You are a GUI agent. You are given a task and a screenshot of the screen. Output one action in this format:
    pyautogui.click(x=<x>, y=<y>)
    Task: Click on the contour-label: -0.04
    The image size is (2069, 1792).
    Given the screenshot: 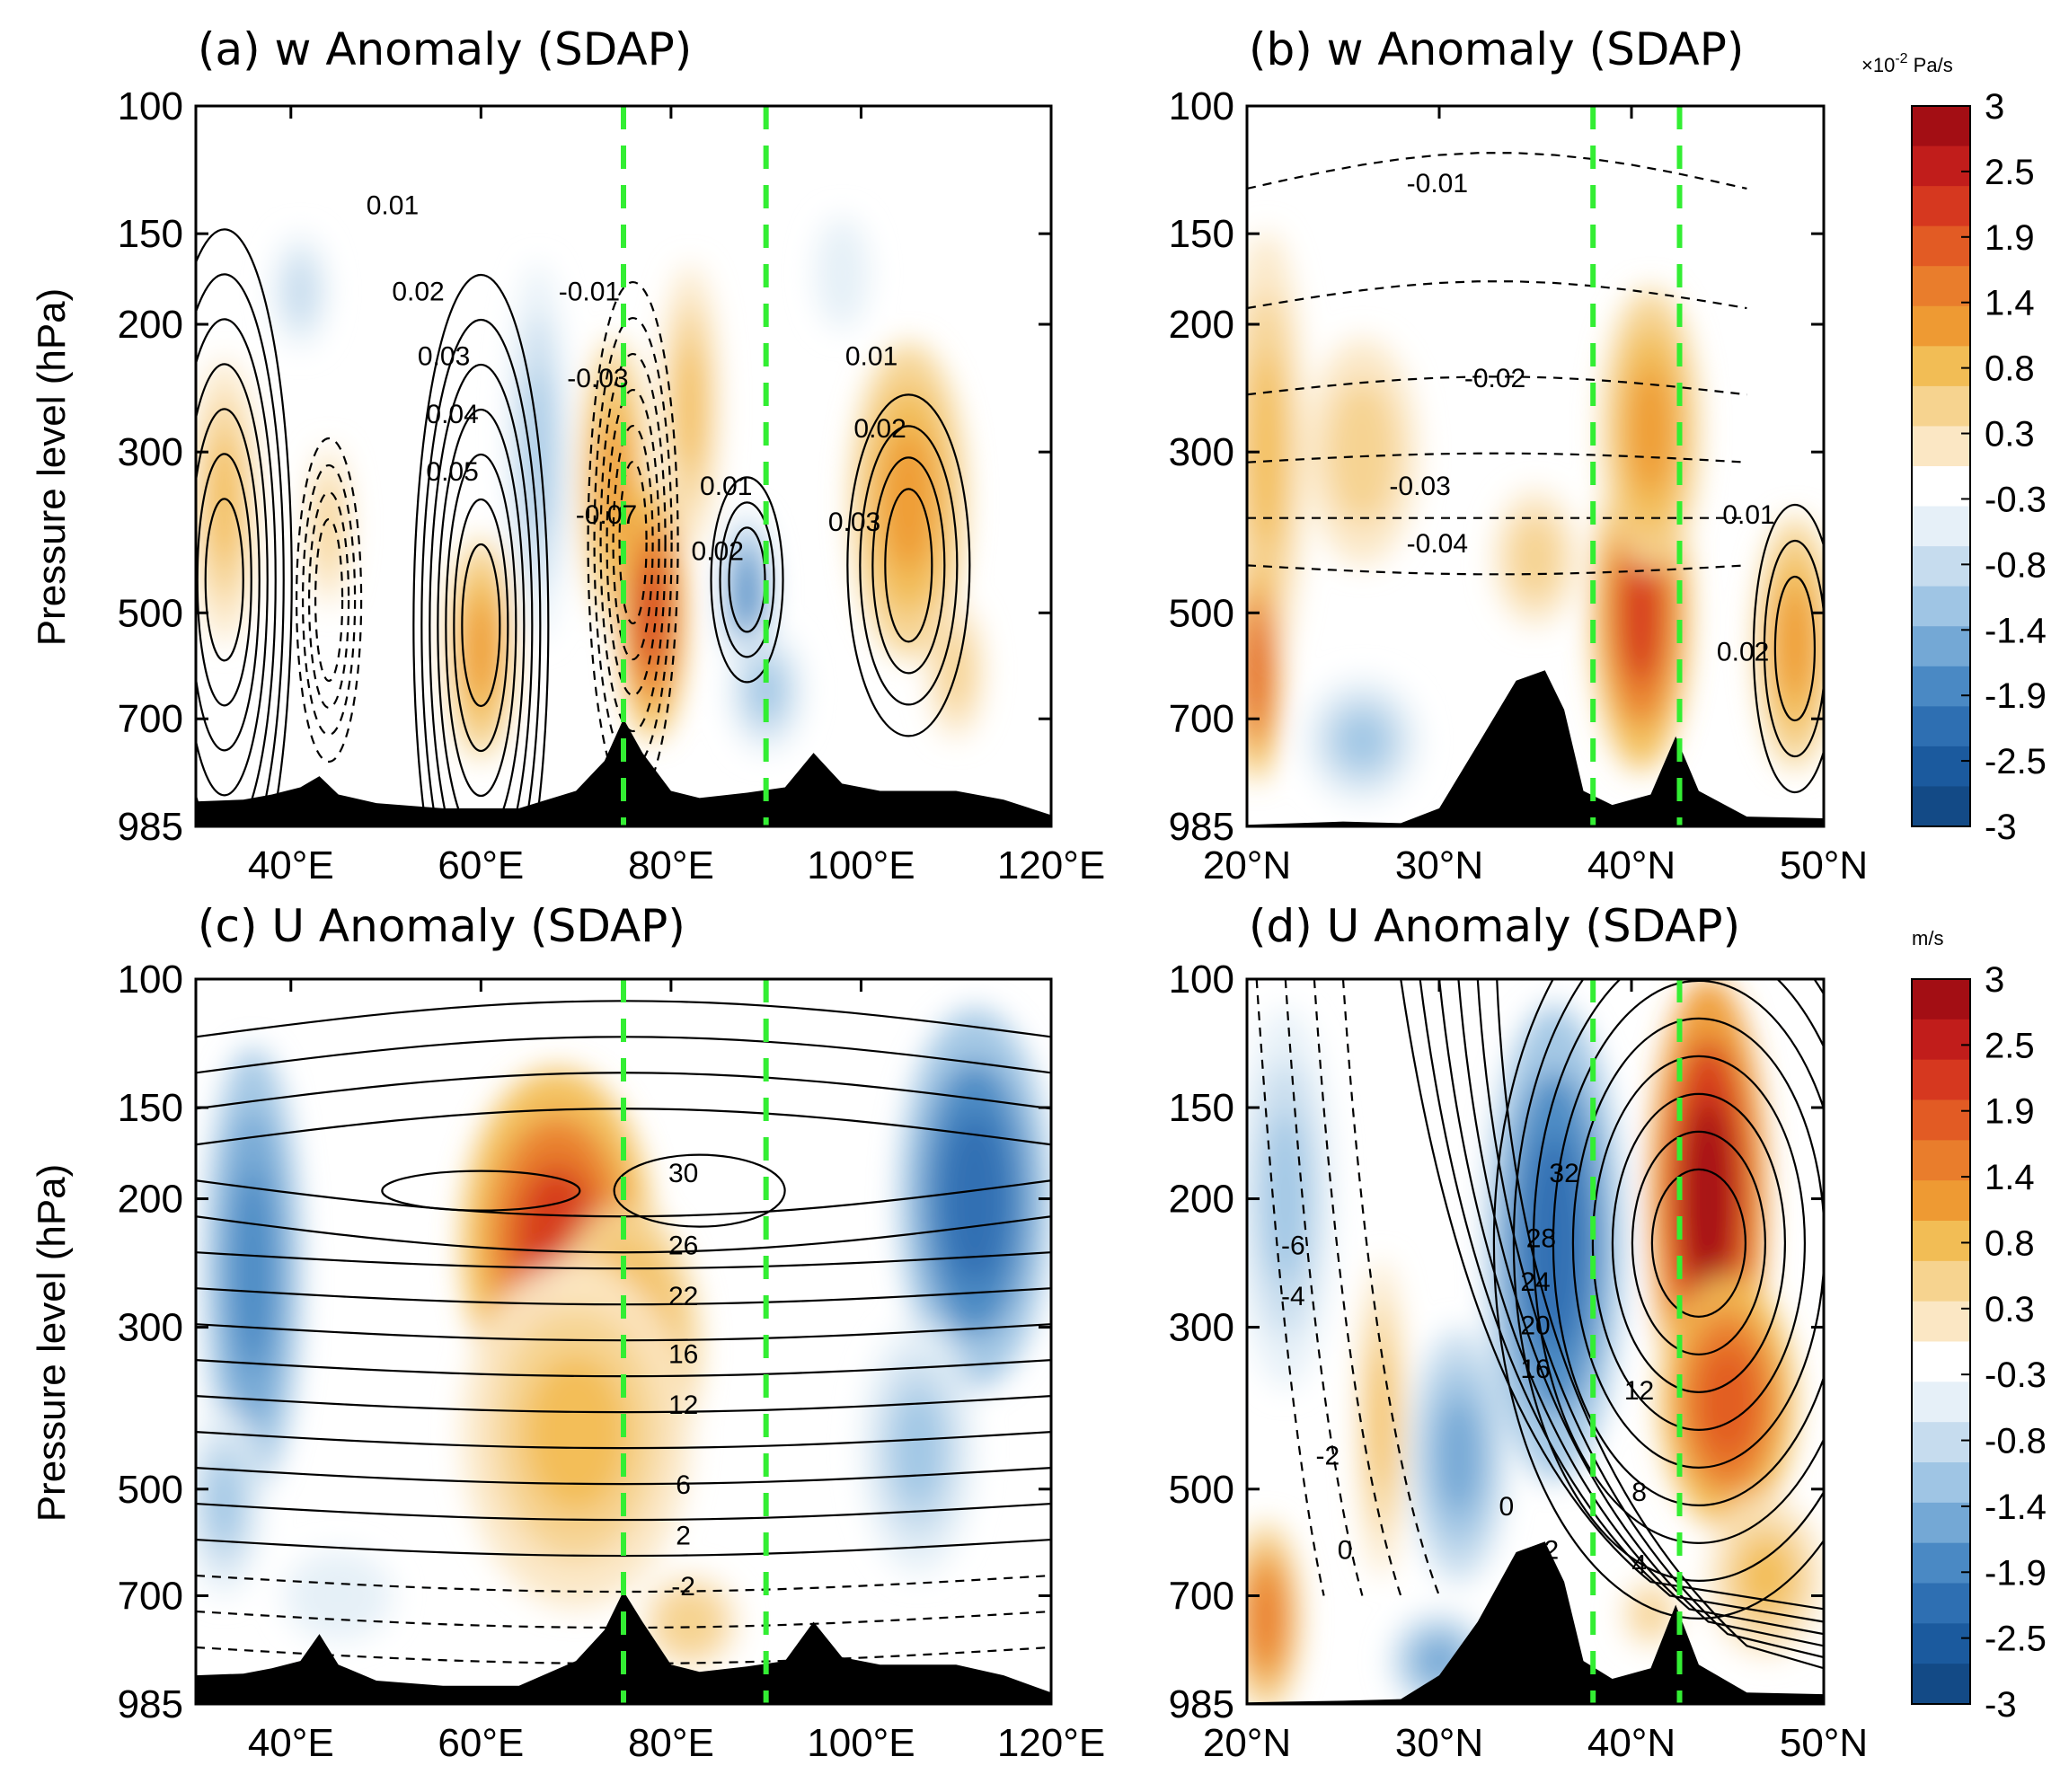 What is the action you would take?
    pyautogui.click(x=1437, y=544)
    